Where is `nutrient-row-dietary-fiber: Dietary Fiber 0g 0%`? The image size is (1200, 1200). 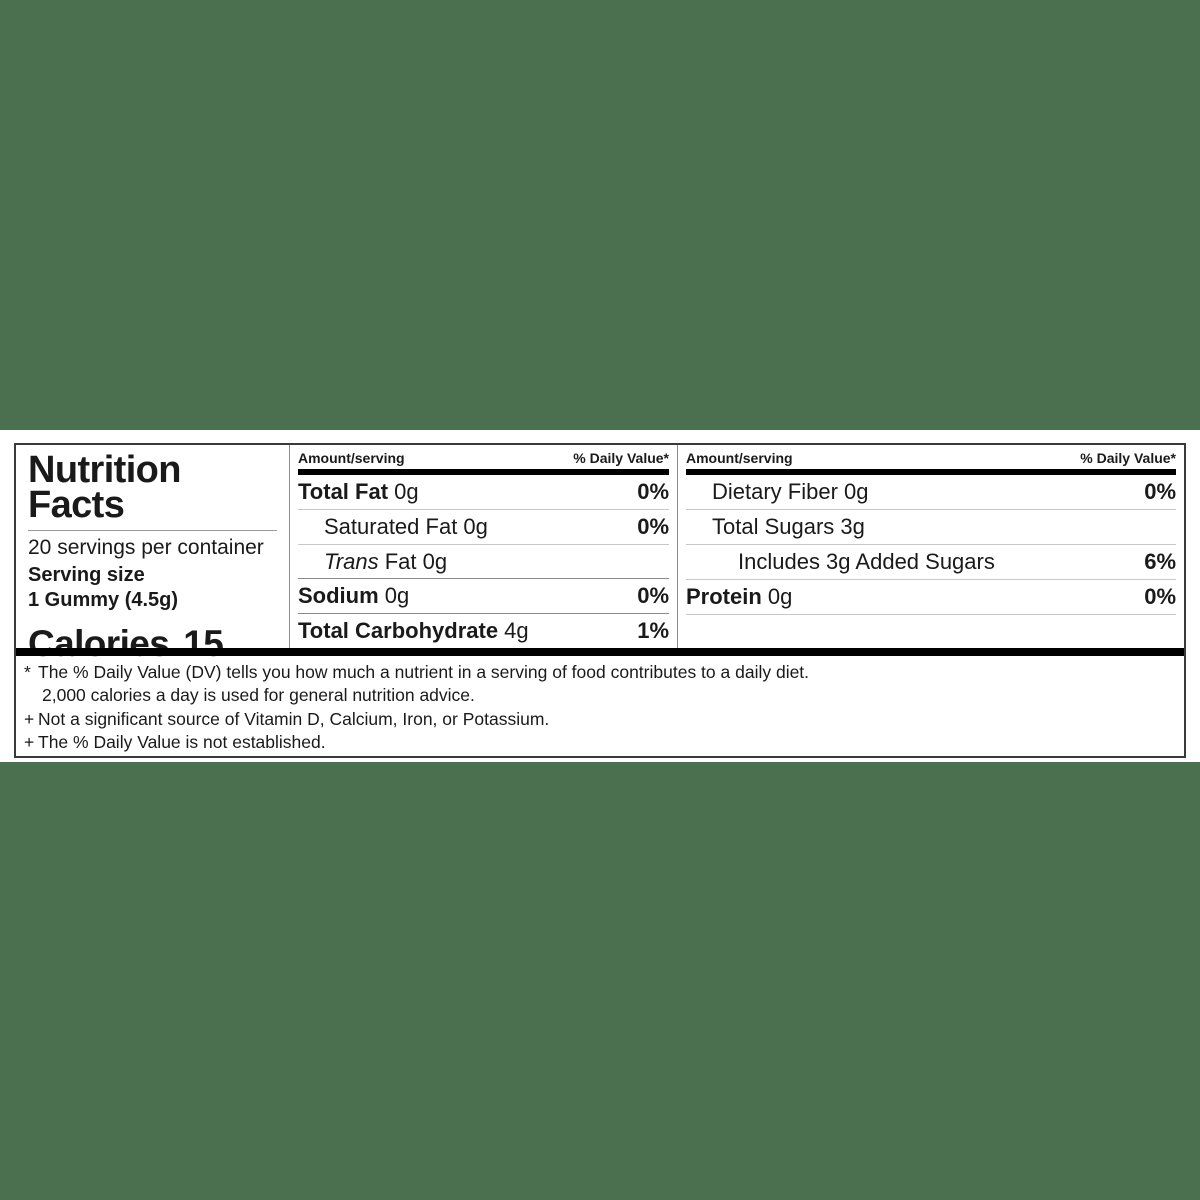 nutrient-row-dietary-fiber: Dietary Fiber 0g 0% is located at coordinates (931, 492).